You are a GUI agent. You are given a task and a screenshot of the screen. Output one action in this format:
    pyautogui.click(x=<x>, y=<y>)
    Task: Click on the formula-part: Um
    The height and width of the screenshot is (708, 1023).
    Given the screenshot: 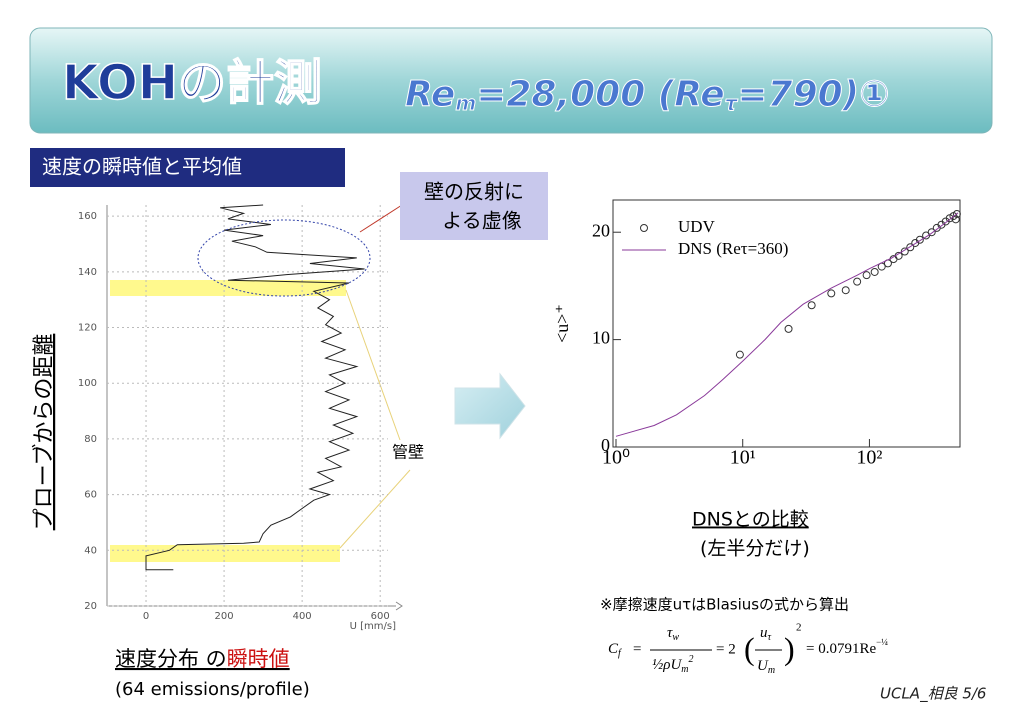 What is the action you would take?
    pyautogui.click(x=766, y=667)
    